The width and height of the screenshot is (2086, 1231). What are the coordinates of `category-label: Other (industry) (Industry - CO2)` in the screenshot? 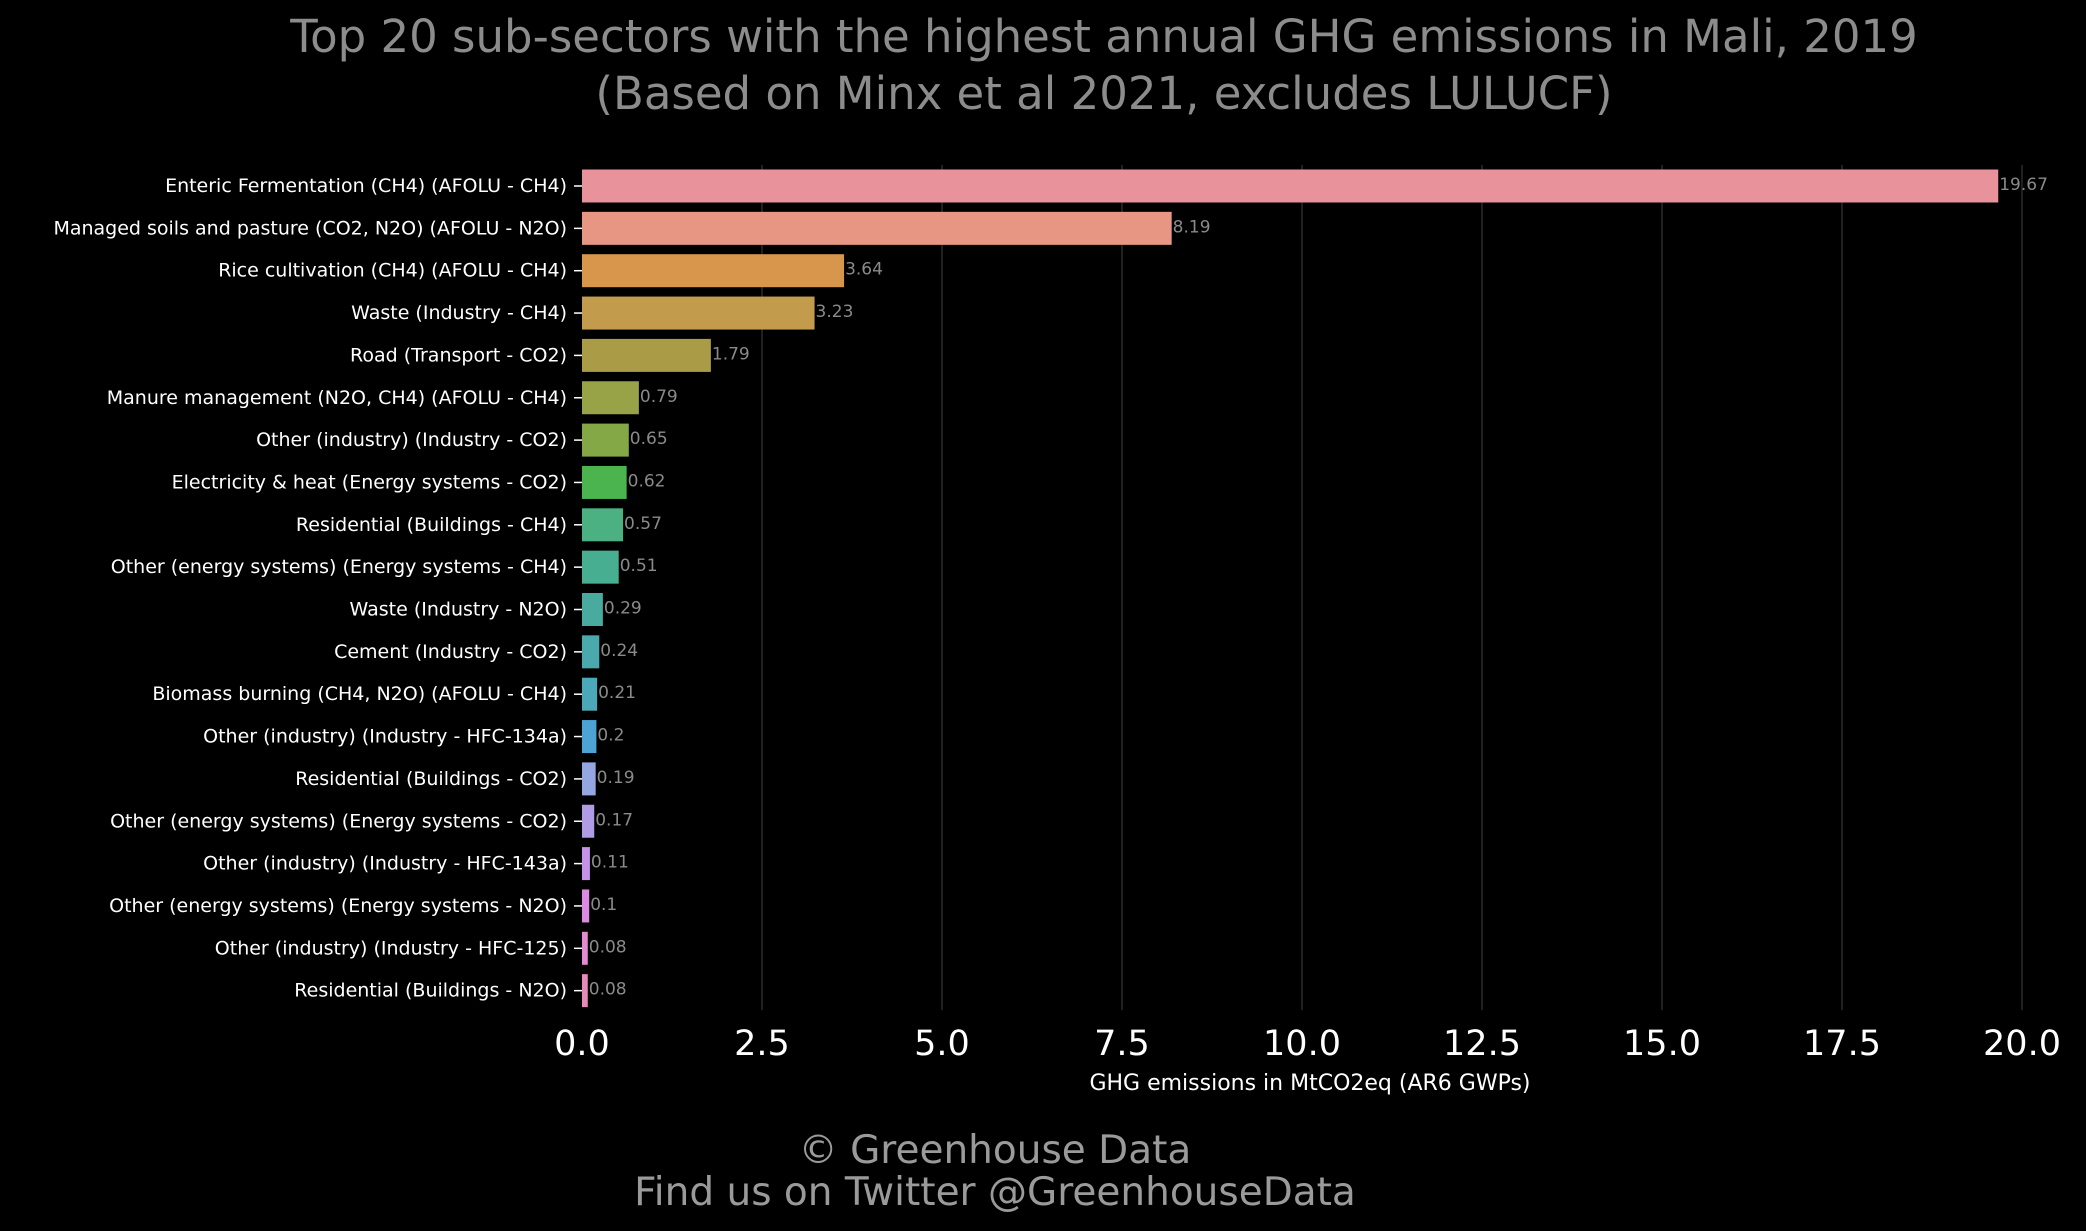 It's located at (411, 440).